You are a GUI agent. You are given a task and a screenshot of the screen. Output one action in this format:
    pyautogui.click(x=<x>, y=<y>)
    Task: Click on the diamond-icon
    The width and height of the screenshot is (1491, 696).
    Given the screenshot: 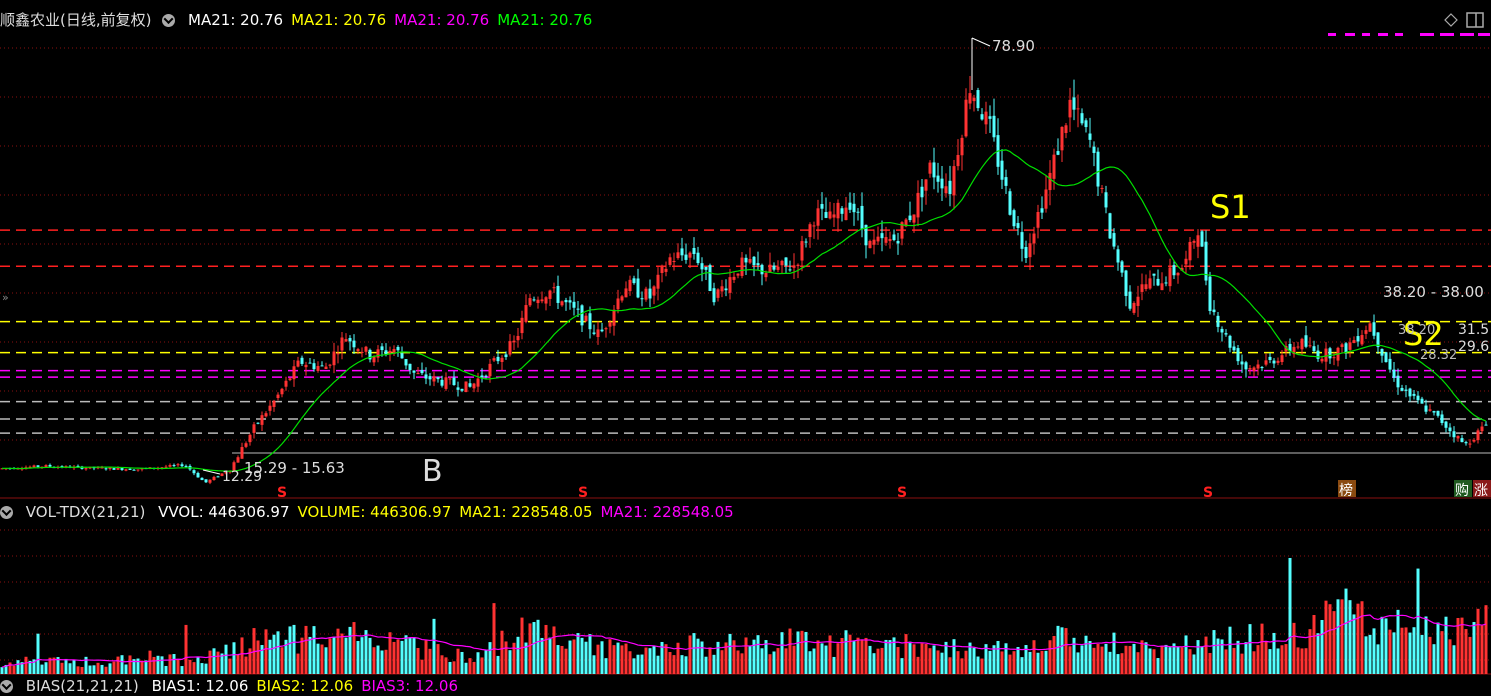 What is the action you would take?
    pyautogui.click(x=1451, y=20)
    